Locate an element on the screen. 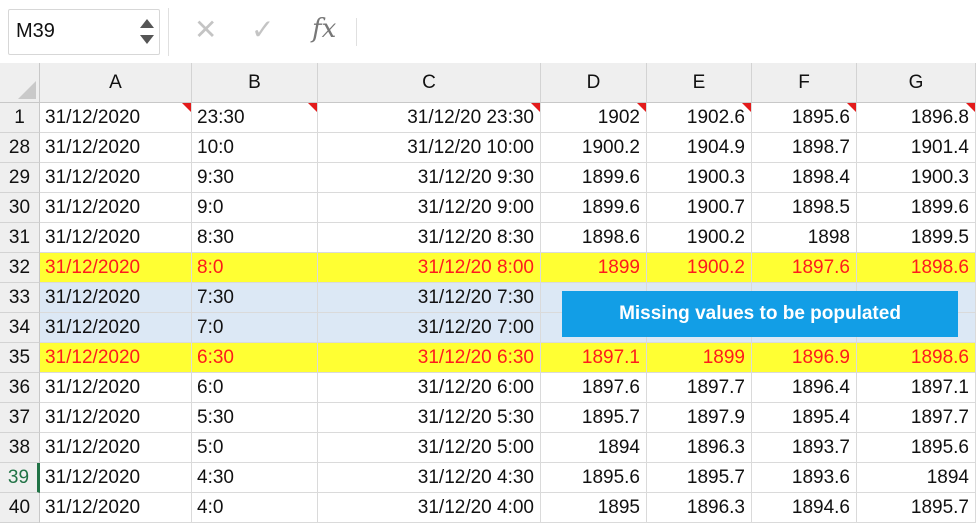 Image resolution: width=976 pixels, height=532 pixels. cell-c28: 31/12/20 10:00 is located at coordinates (429, 148).